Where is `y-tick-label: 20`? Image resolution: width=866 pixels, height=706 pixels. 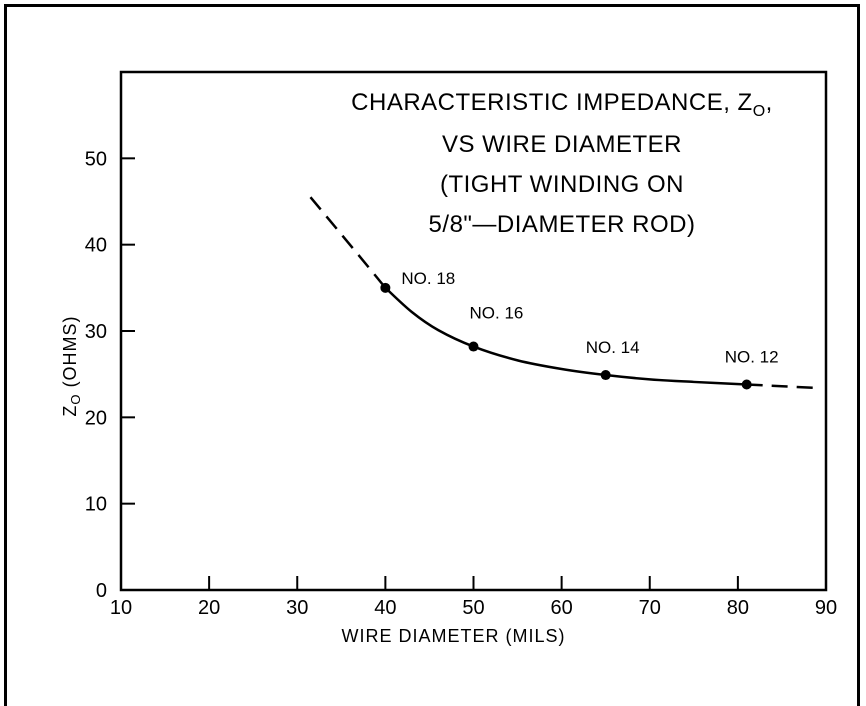 y-tick-label: 20 is located at coordinates (96, 418).